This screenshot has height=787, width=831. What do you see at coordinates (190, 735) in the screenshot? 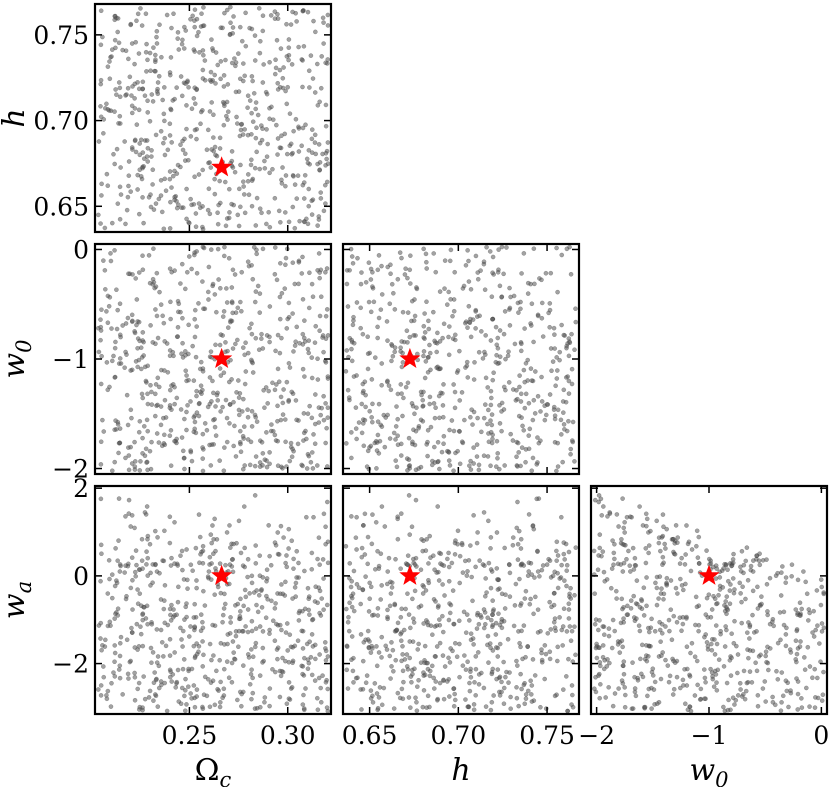
I see `x-tick-label: 0.25` at bounding box center [190, 735].